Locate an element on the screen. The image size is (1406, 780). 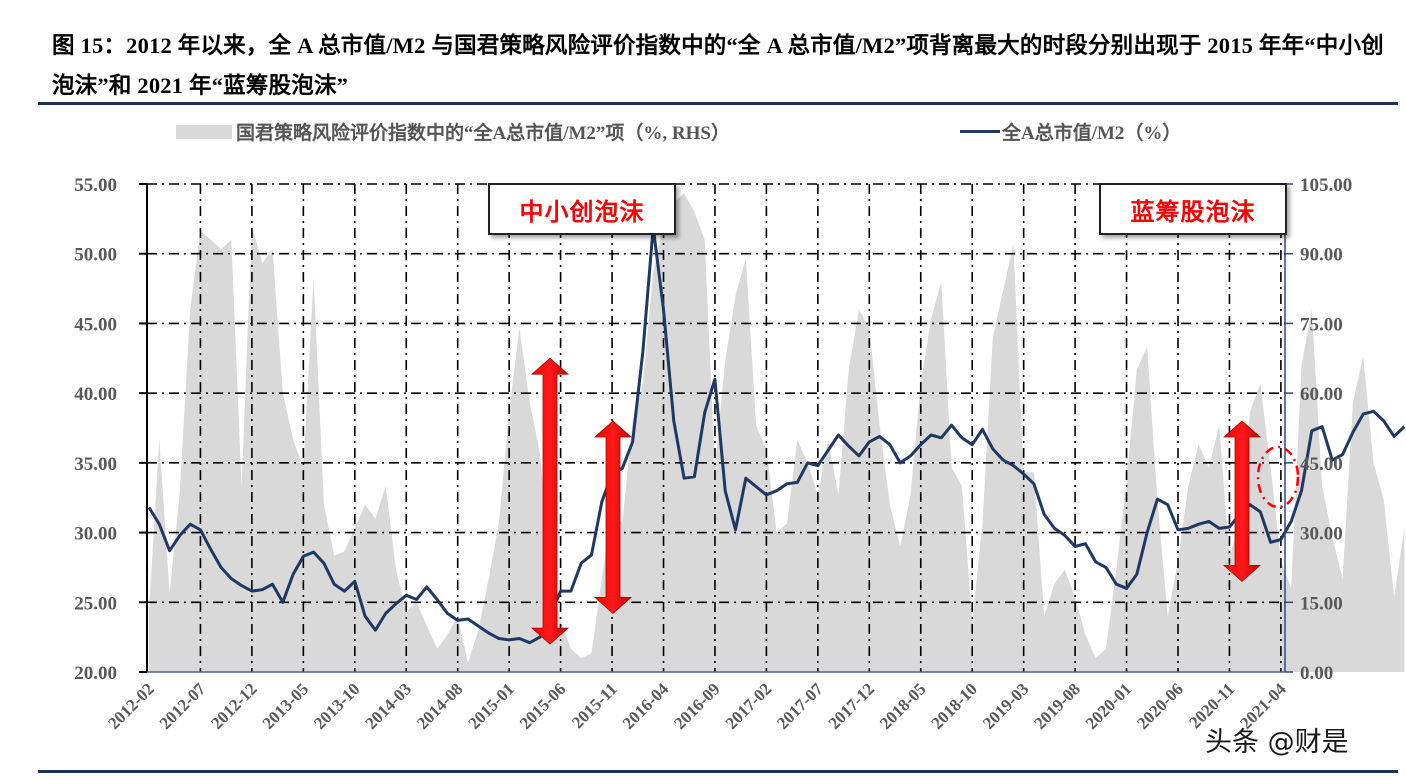
svg-text: 2014-08 is located at coordinates (440, 706).